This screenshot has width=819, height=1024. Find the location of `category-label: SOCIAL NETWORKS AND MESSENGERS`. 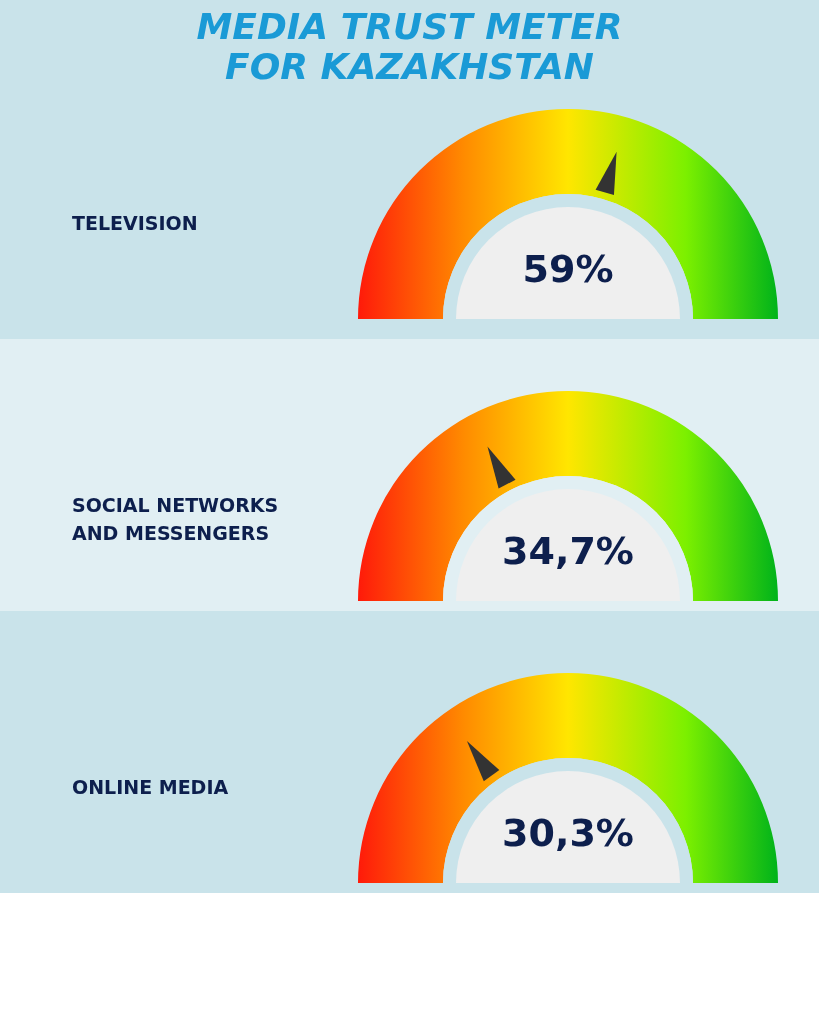

category-label: SOCIAL NETWORKS AND MESSENGERS is located at coordinates (175, 519).